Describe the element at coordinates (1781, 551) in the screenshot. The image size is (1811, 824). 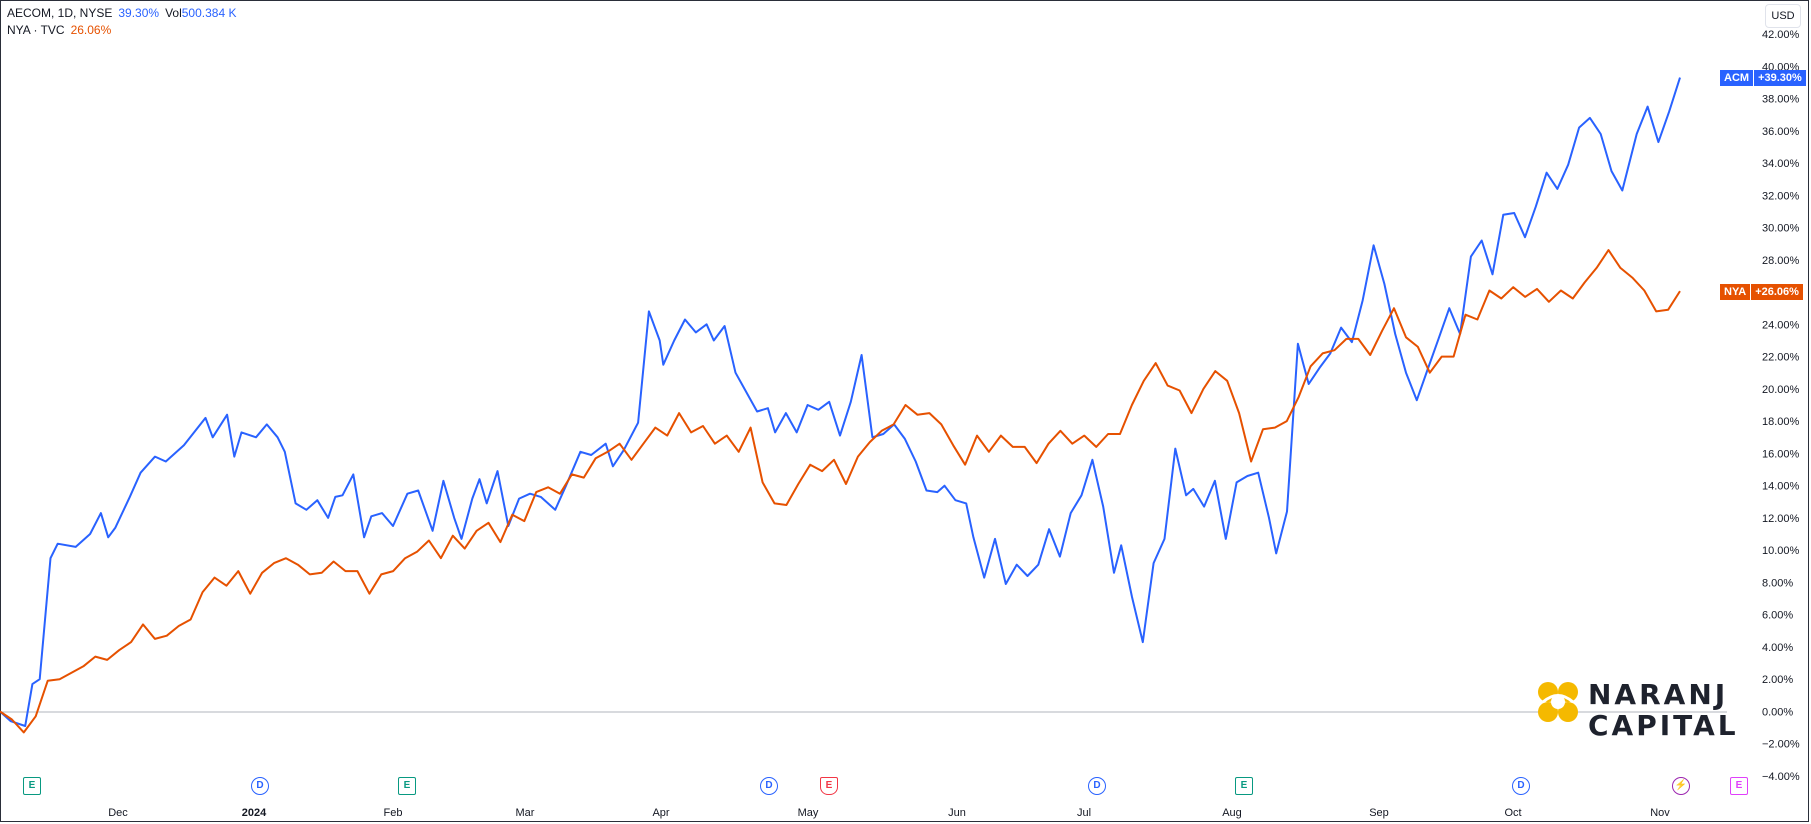
I see `y-tick-label: 10.00%` at that location.